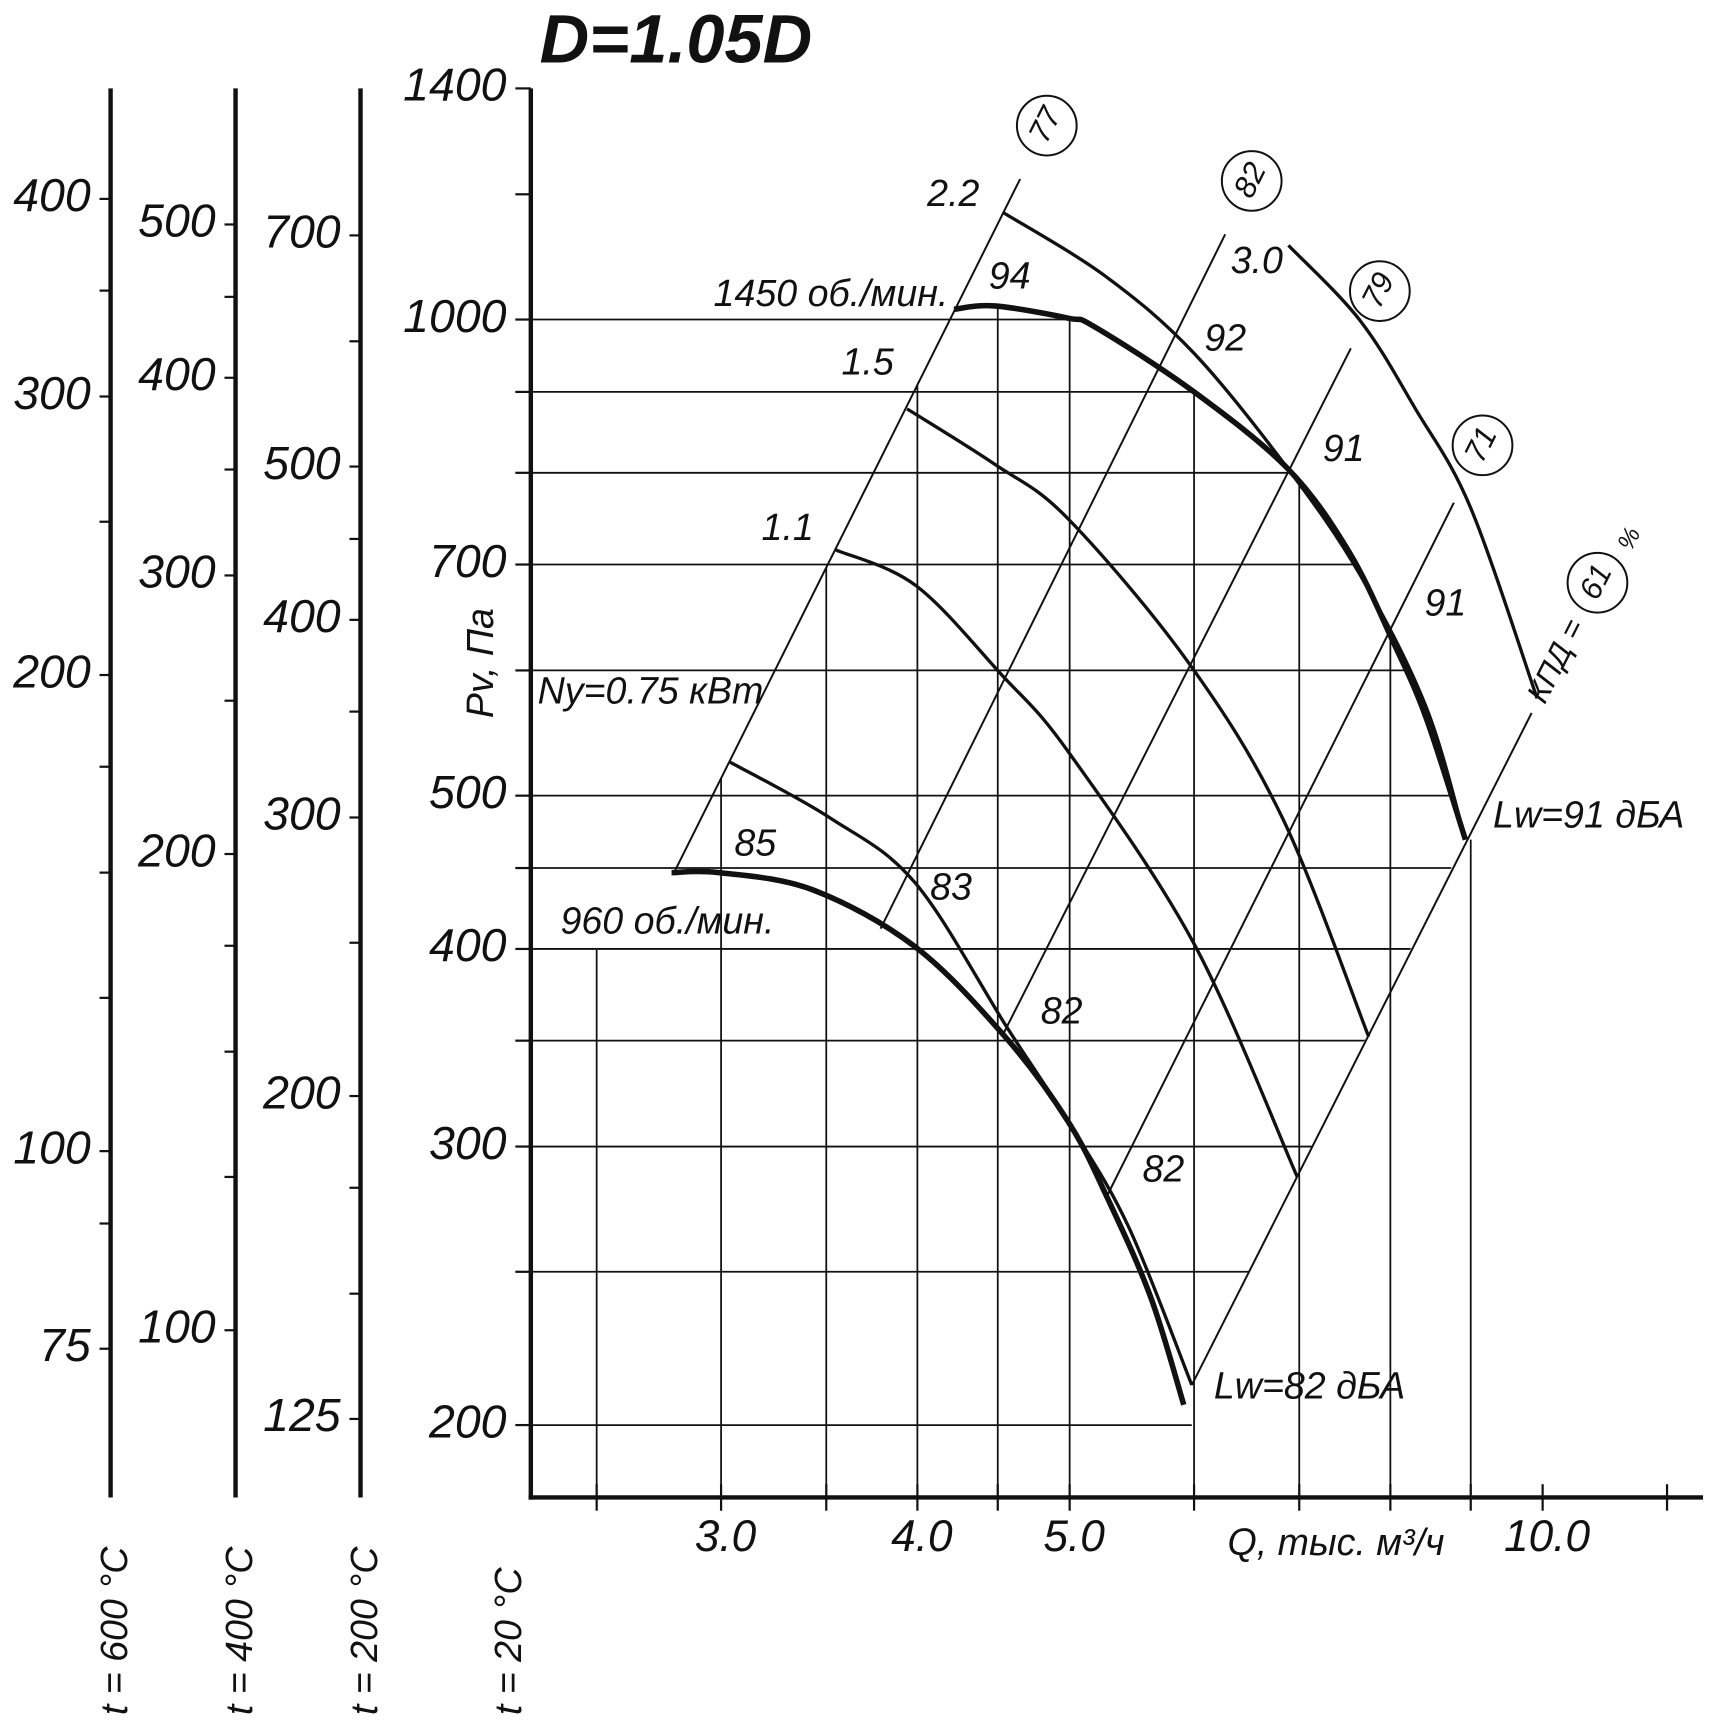 The image size is (1734, 1724). I want to click on y-tick-label: 300, so click(468, 1143).